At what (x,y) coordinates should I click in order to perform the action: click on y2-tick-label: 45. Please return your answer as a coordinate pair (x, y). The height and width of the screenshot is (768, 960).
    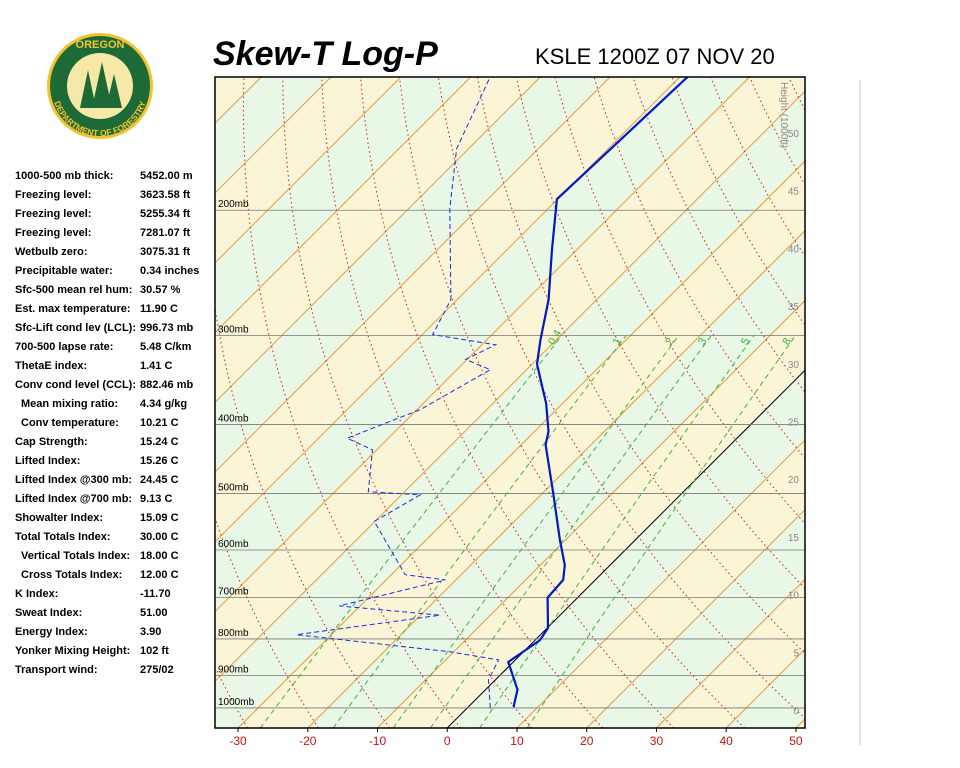
    Looking at the image, I should click on (794, 192).